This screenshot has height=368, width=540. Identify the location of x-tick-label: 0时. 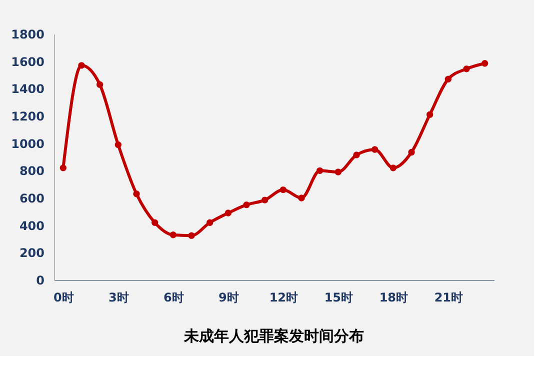
(63, 297).